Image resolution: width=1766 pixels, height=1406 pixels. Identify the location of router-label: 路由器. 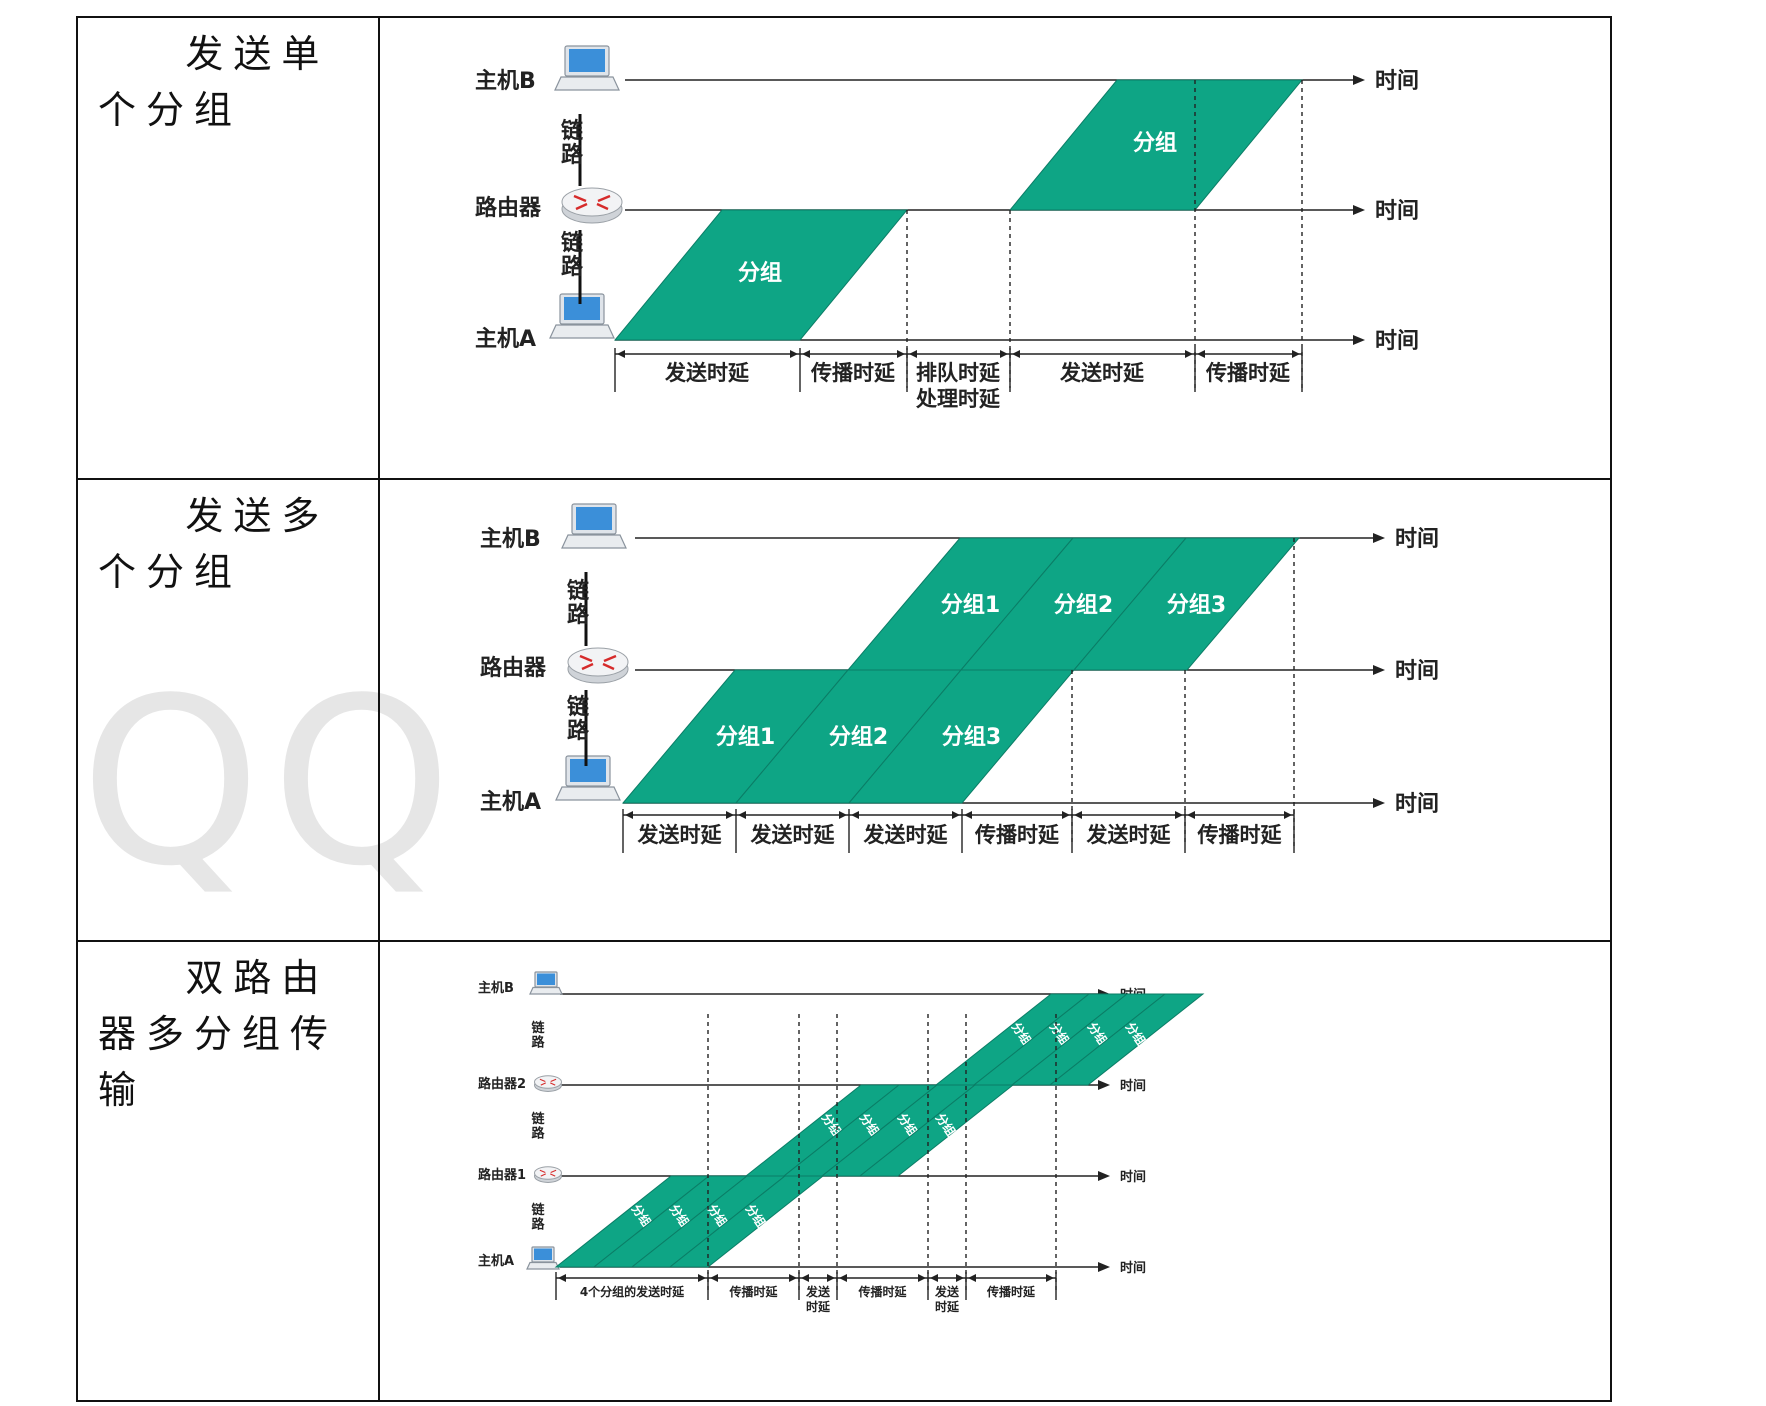
(508, 208).